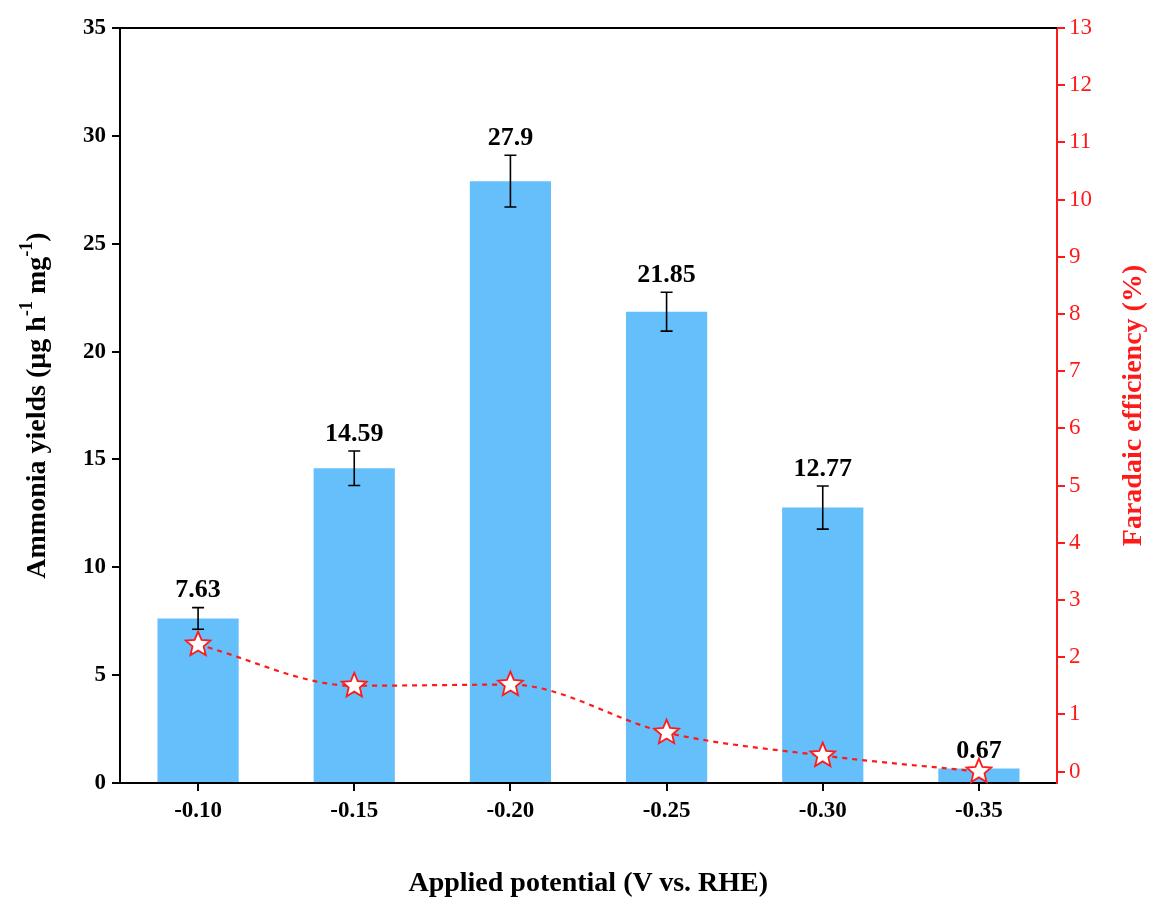  I want to click on y2-tick-label: 11, so click(1080, 141).